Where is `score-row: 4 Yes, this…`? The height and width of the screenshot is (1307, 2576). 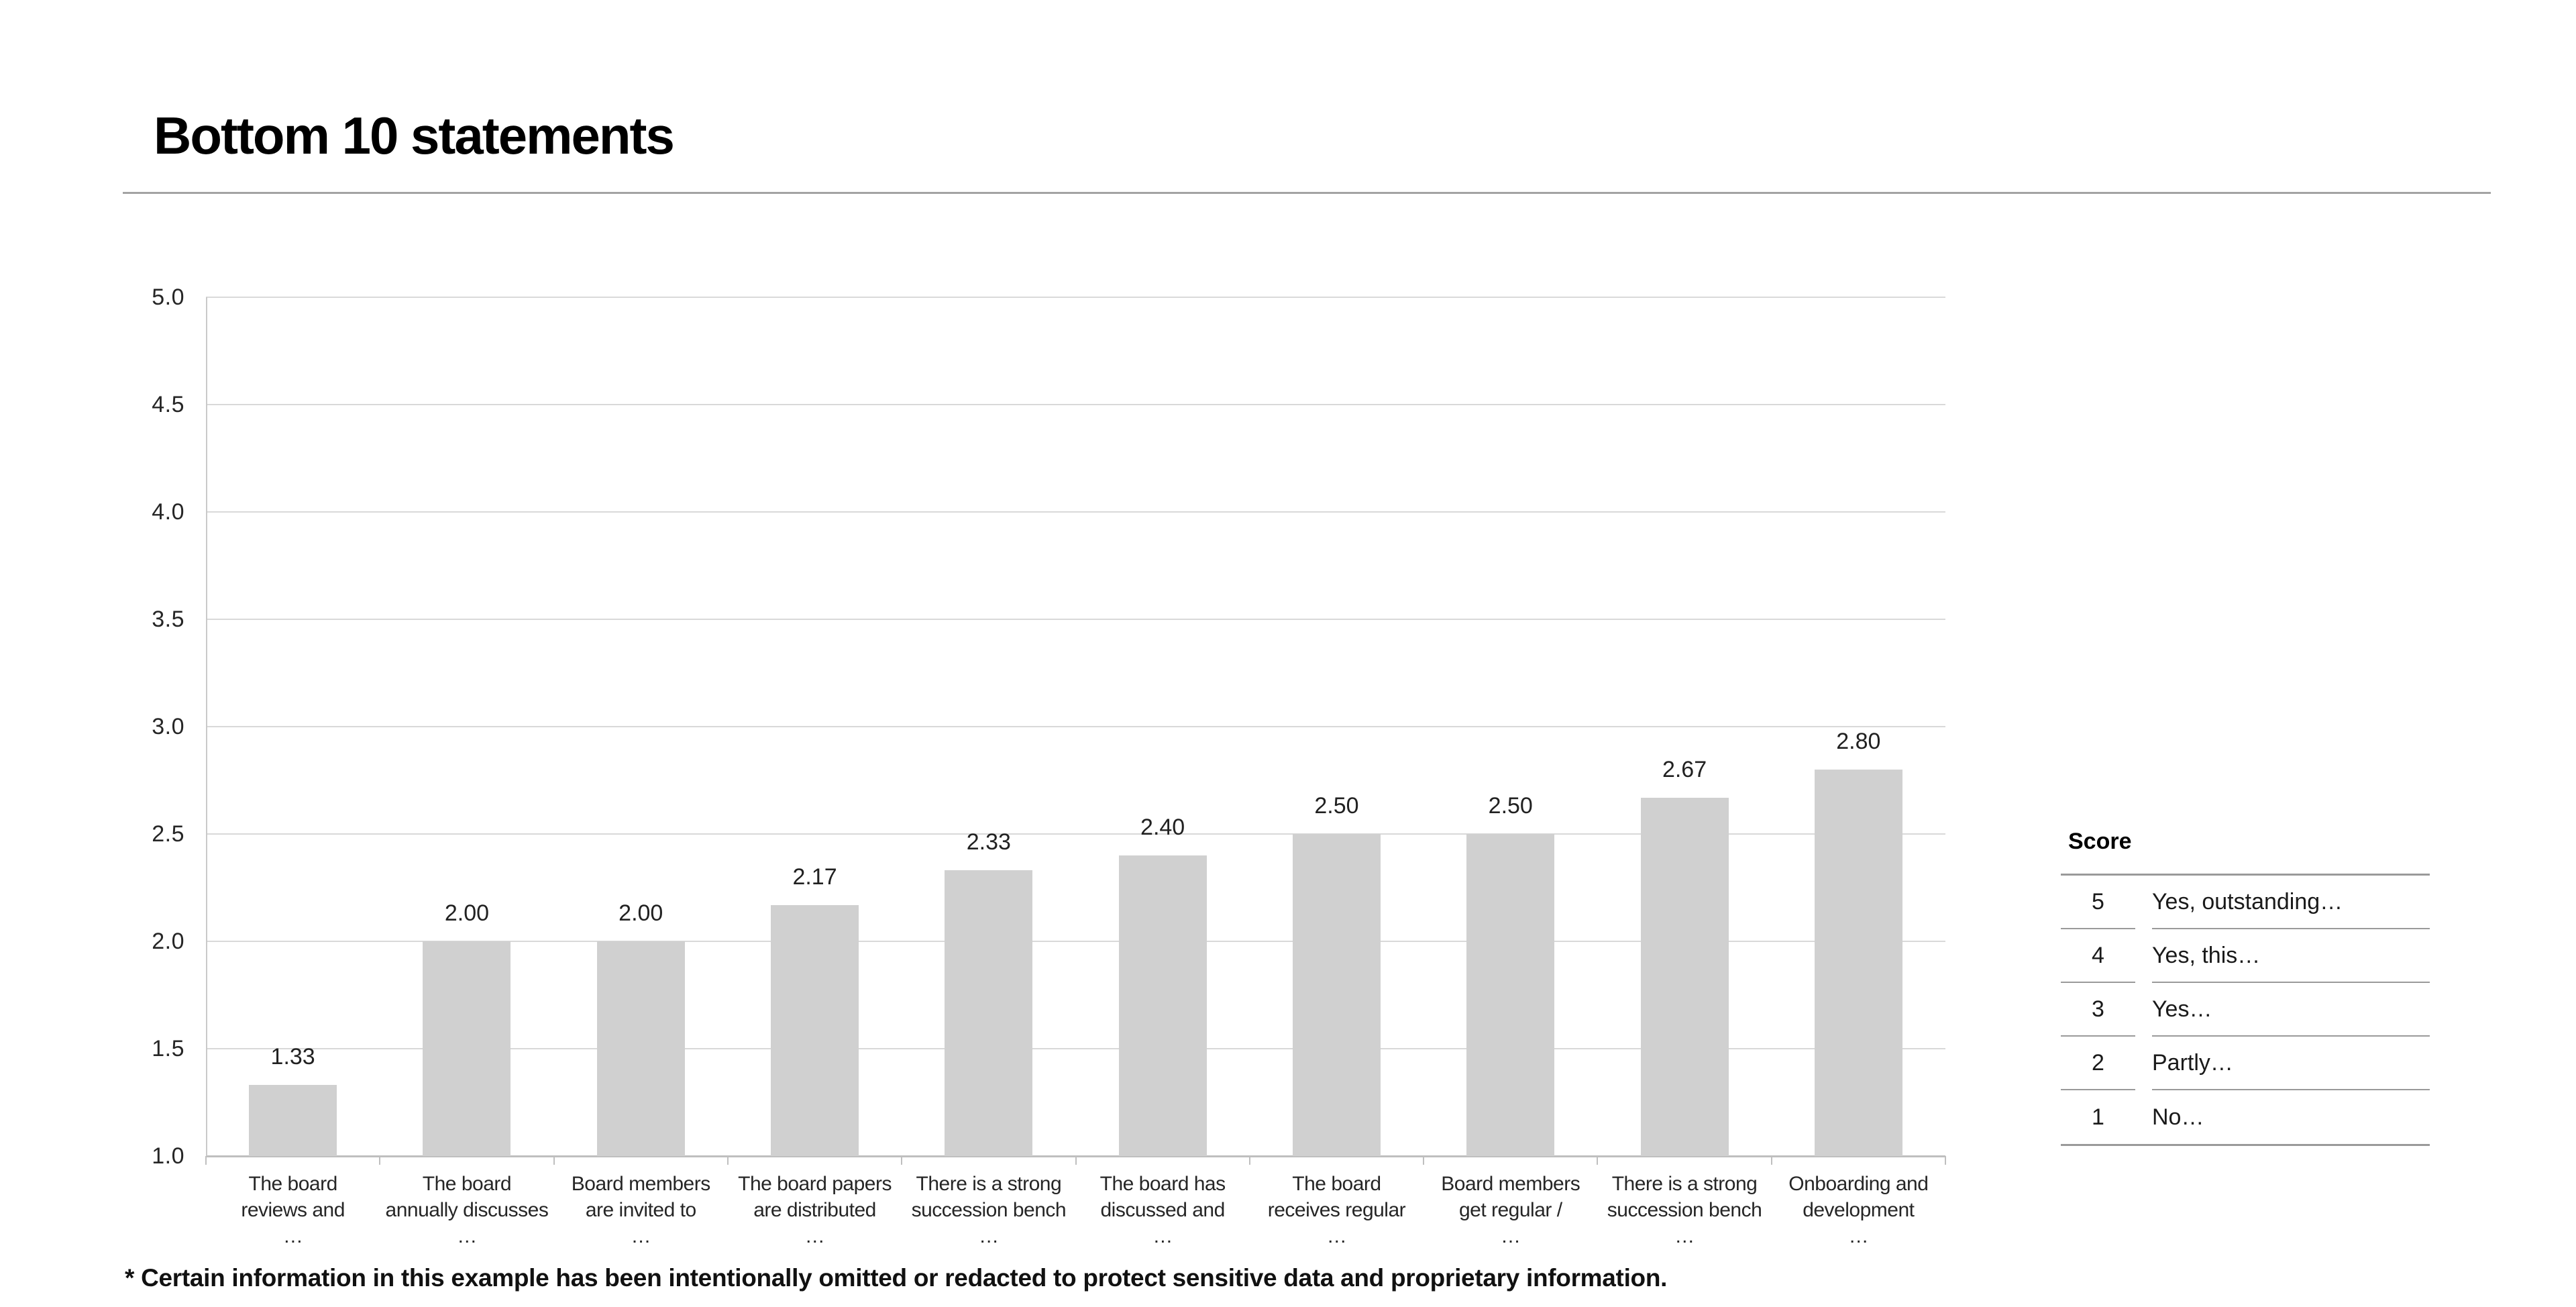
score-row: 4 Yes, this… is located at coordinates (2245, 956).